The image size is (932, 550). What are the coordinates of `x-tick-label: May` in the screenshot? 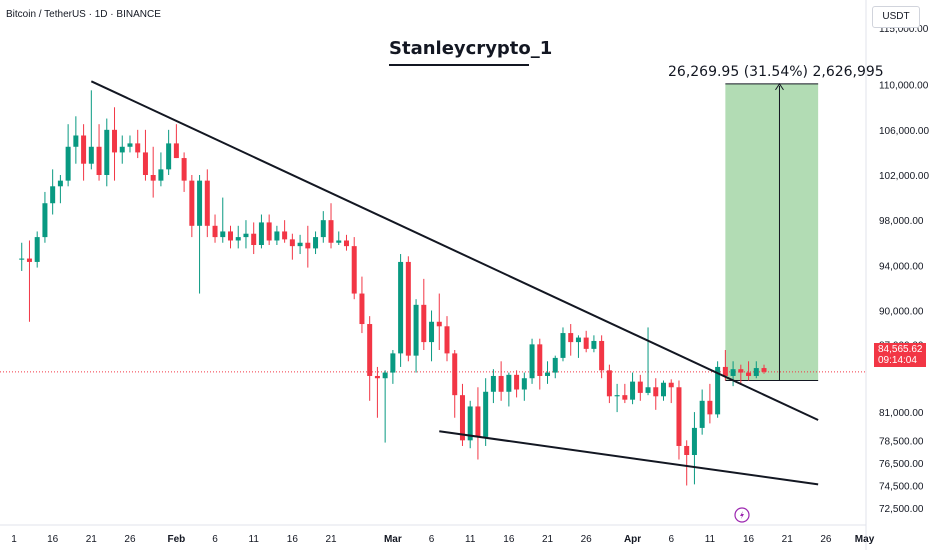 It's located at (865, 539).